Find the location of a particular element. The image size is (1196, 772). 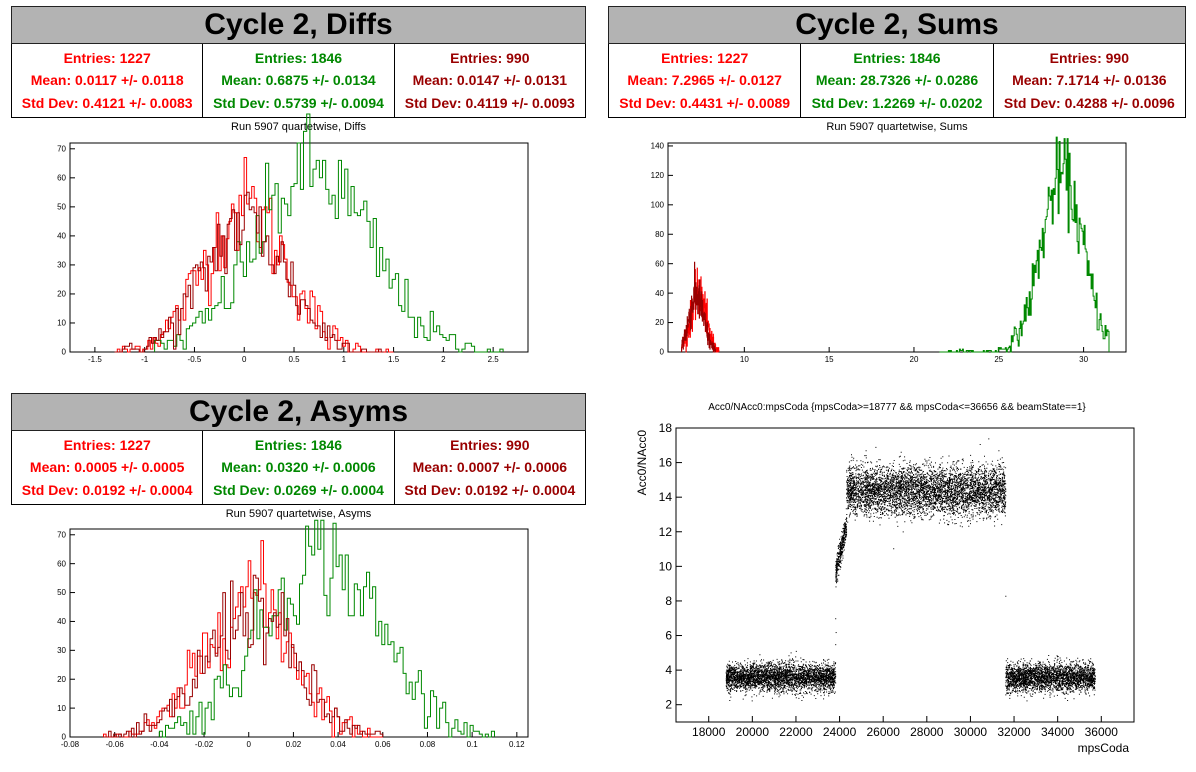

mean-label: Mean: 28.7326 +/- 0.0286 is located at coordinates (897, 80).